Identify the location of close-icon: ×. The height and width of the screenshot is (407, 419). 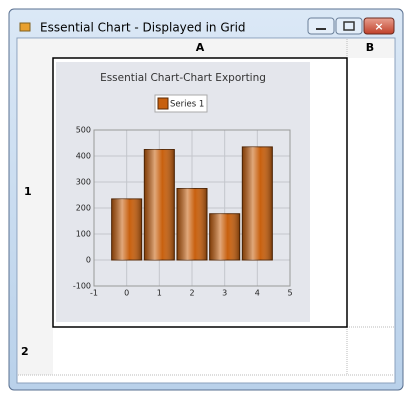
(378, 26).